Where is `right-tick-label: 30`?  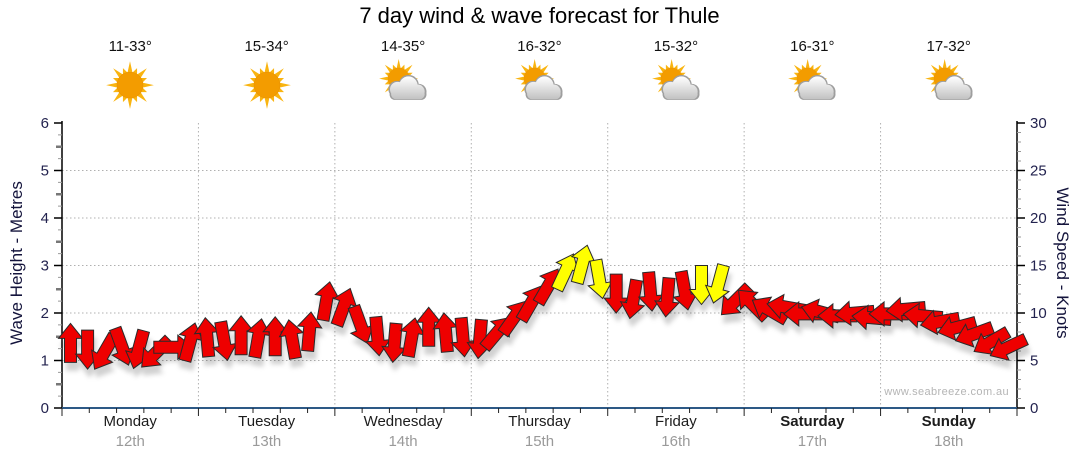 right-tick-label: 30 is located at coordinates (1038, 123).